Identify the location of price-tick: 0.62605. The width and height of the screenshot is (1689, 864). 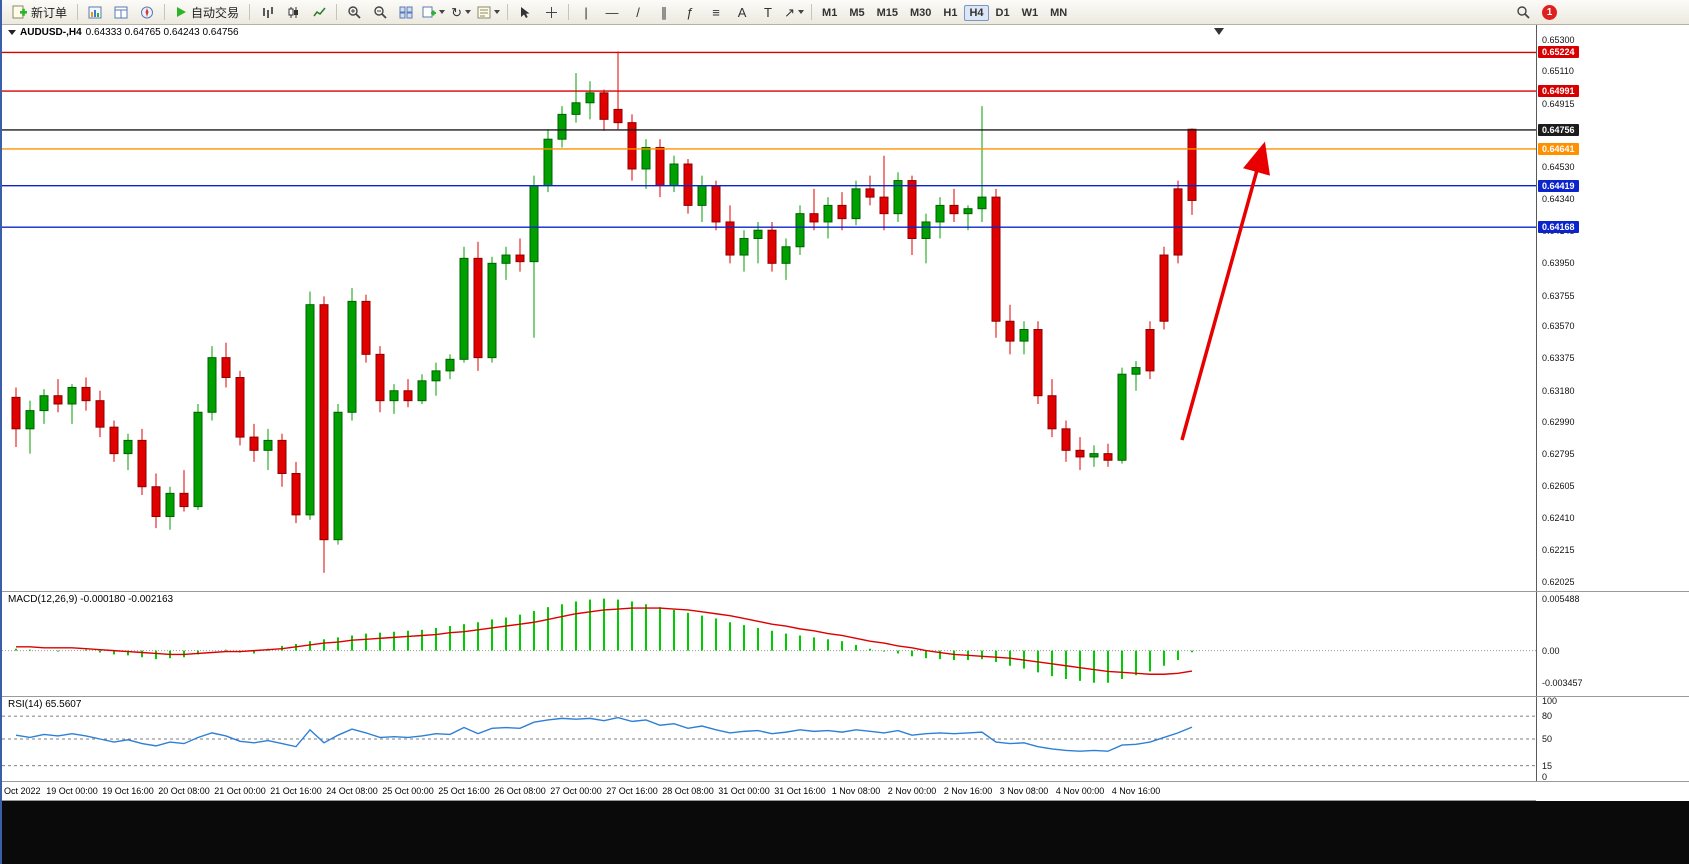
(1558, 485).